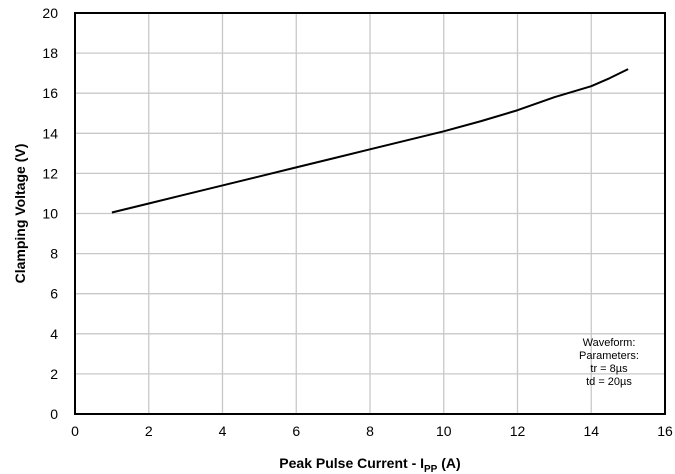 Image resolution: width=675 pixels, height=474 pixels. I want to click on x-axis: 0 2 4 6 8 10 12 14 16, so click(372, 431).